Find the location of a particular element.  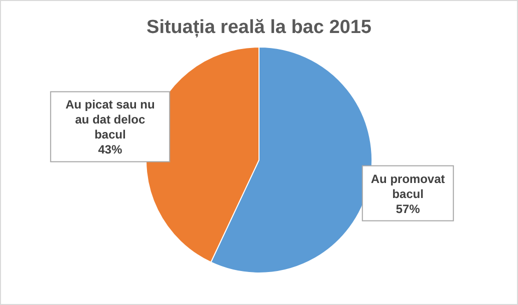

data-label: 43% is located at coordinates (110, 149).